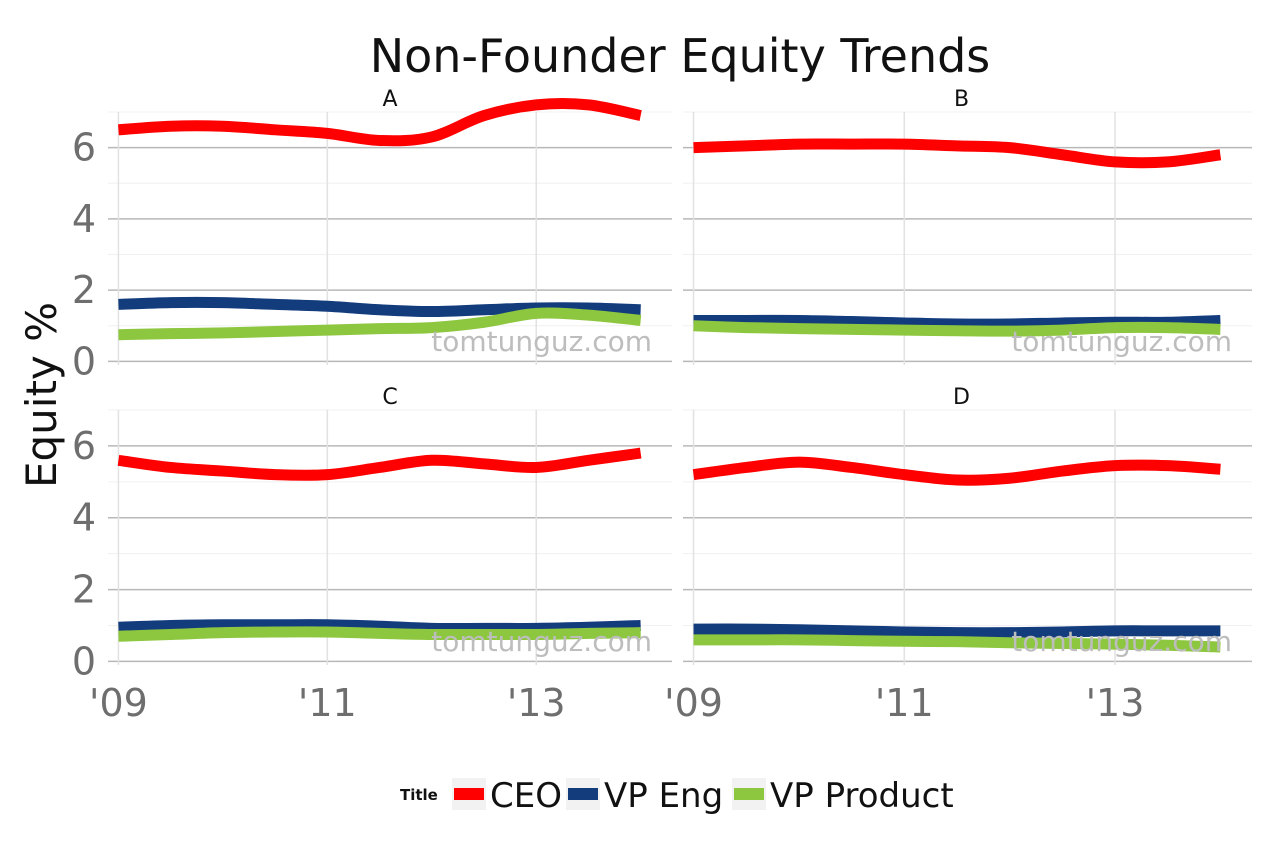 Image resolution: width=1280 pixels, height=853 pixels. I want to click on facet-label: C, so click(389, 397).